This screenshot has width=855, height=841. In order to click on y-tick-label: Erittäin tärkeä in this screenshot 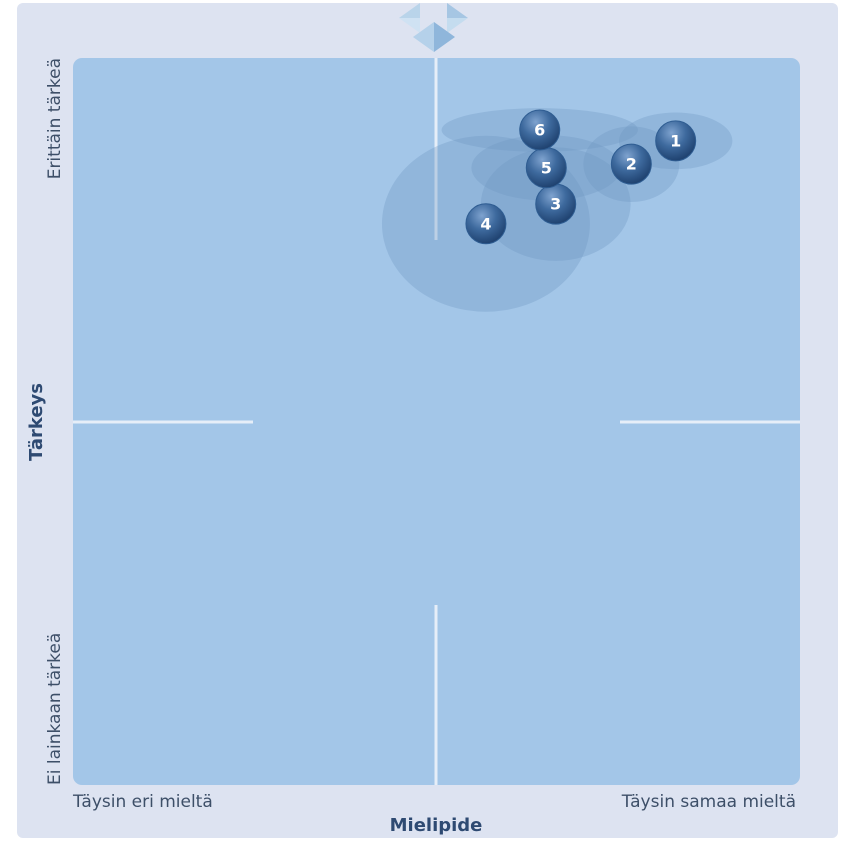, I will do `click(55, 118)`.